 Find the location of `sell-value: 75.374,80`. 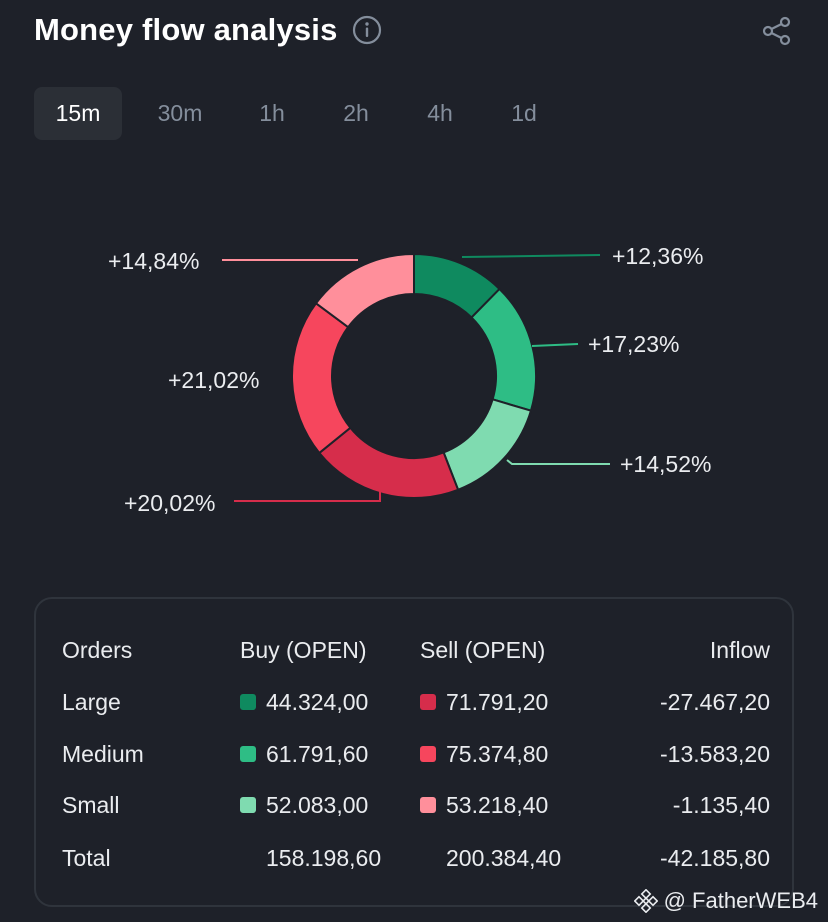

sell-value: 75.374,80 is located at coordinates (497, 753).